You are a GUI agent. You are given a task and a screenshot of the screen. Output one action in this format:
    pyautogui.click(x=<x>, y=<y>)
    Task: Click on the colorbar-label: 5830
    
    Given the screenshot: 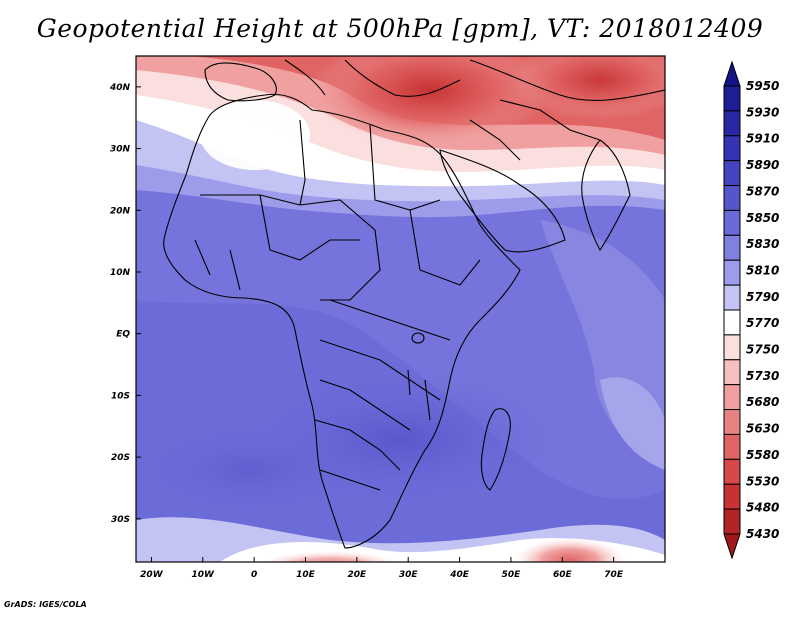 What is the action you would take?
    pyautogui.click(x=762, y=244)
    